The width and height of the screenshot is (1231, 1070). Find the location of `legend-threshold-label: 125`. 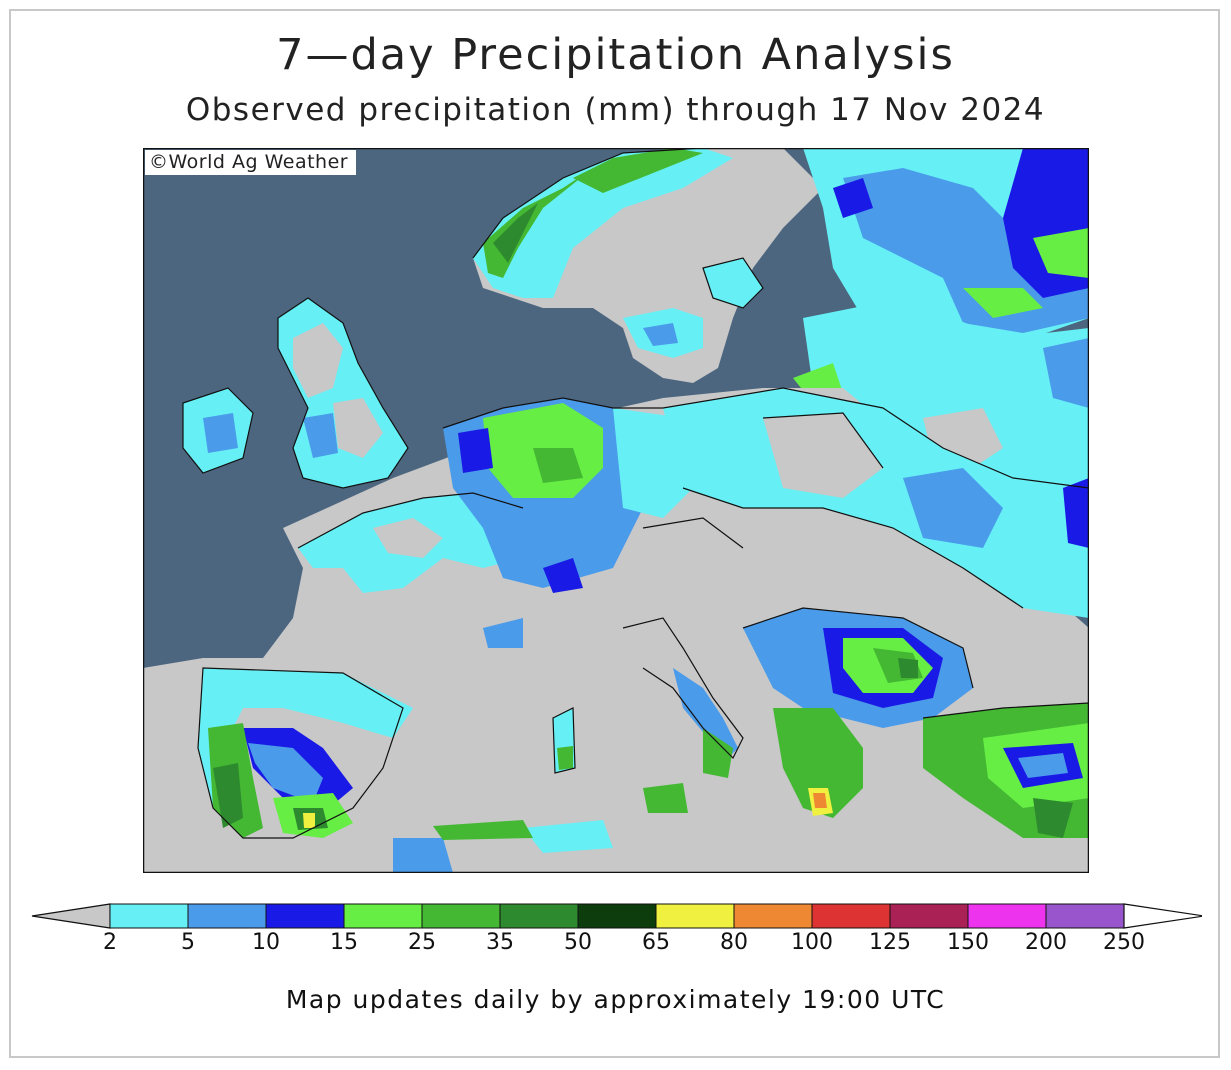

legend-threshold-label: 125 is located at coordinates (890, 942).